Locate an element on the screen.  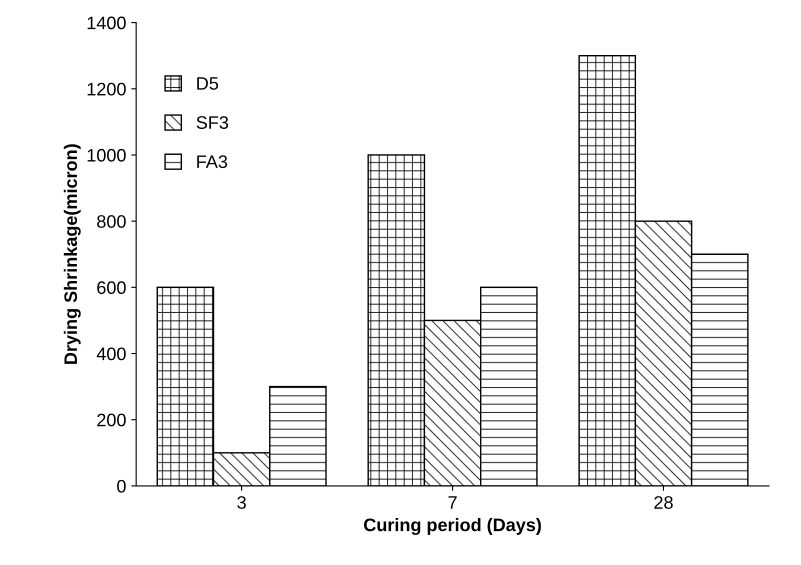
x-tick-label: 28 is located at coordinates (663, 502).